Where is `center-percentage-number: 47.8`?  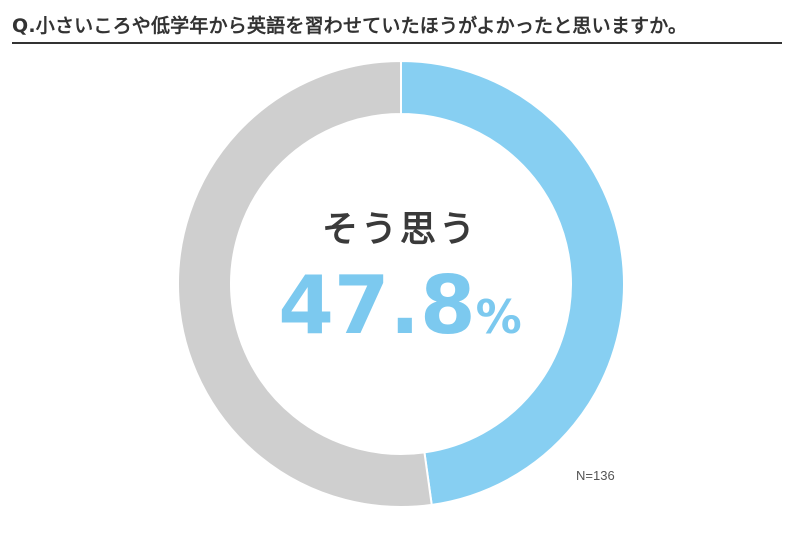
center-percentage-number: 47.8 is located at coordinates (377, 305).